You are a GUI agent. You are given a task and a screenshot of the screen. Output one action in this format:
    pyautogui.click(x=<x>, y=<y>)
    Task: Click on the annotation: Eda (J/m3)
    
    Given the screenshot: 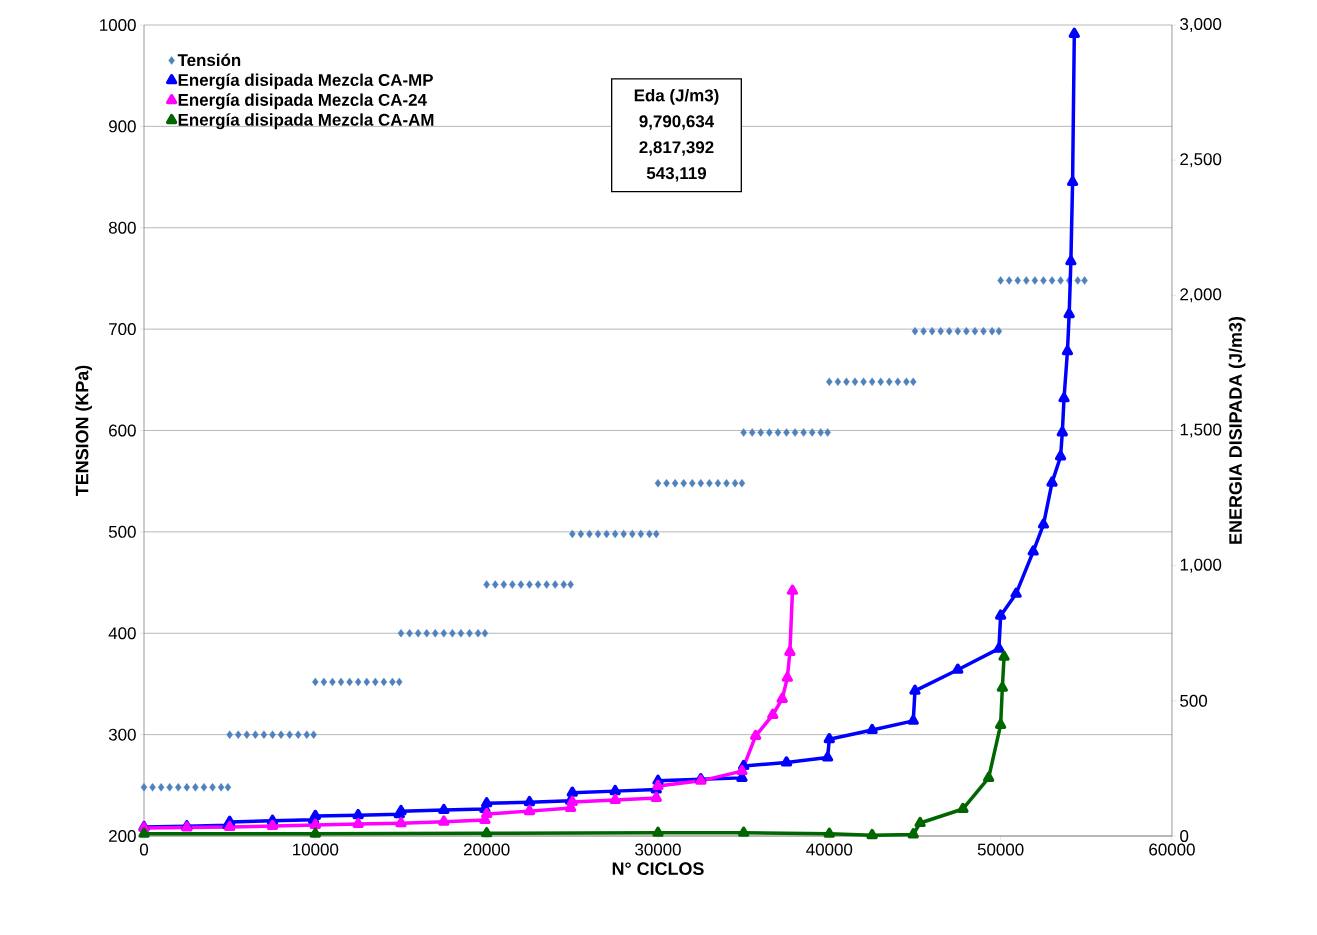 What is the action you would take?
    pyautogui.click(x=676, y=96)
    